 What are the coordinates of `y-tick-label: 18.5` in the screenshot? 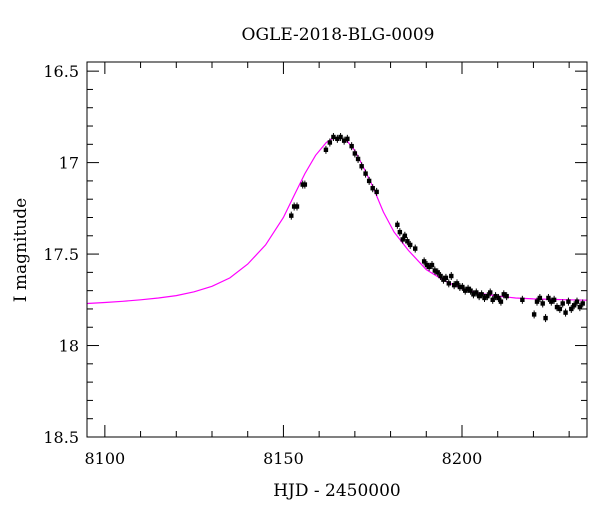 It's located at (61, 437).